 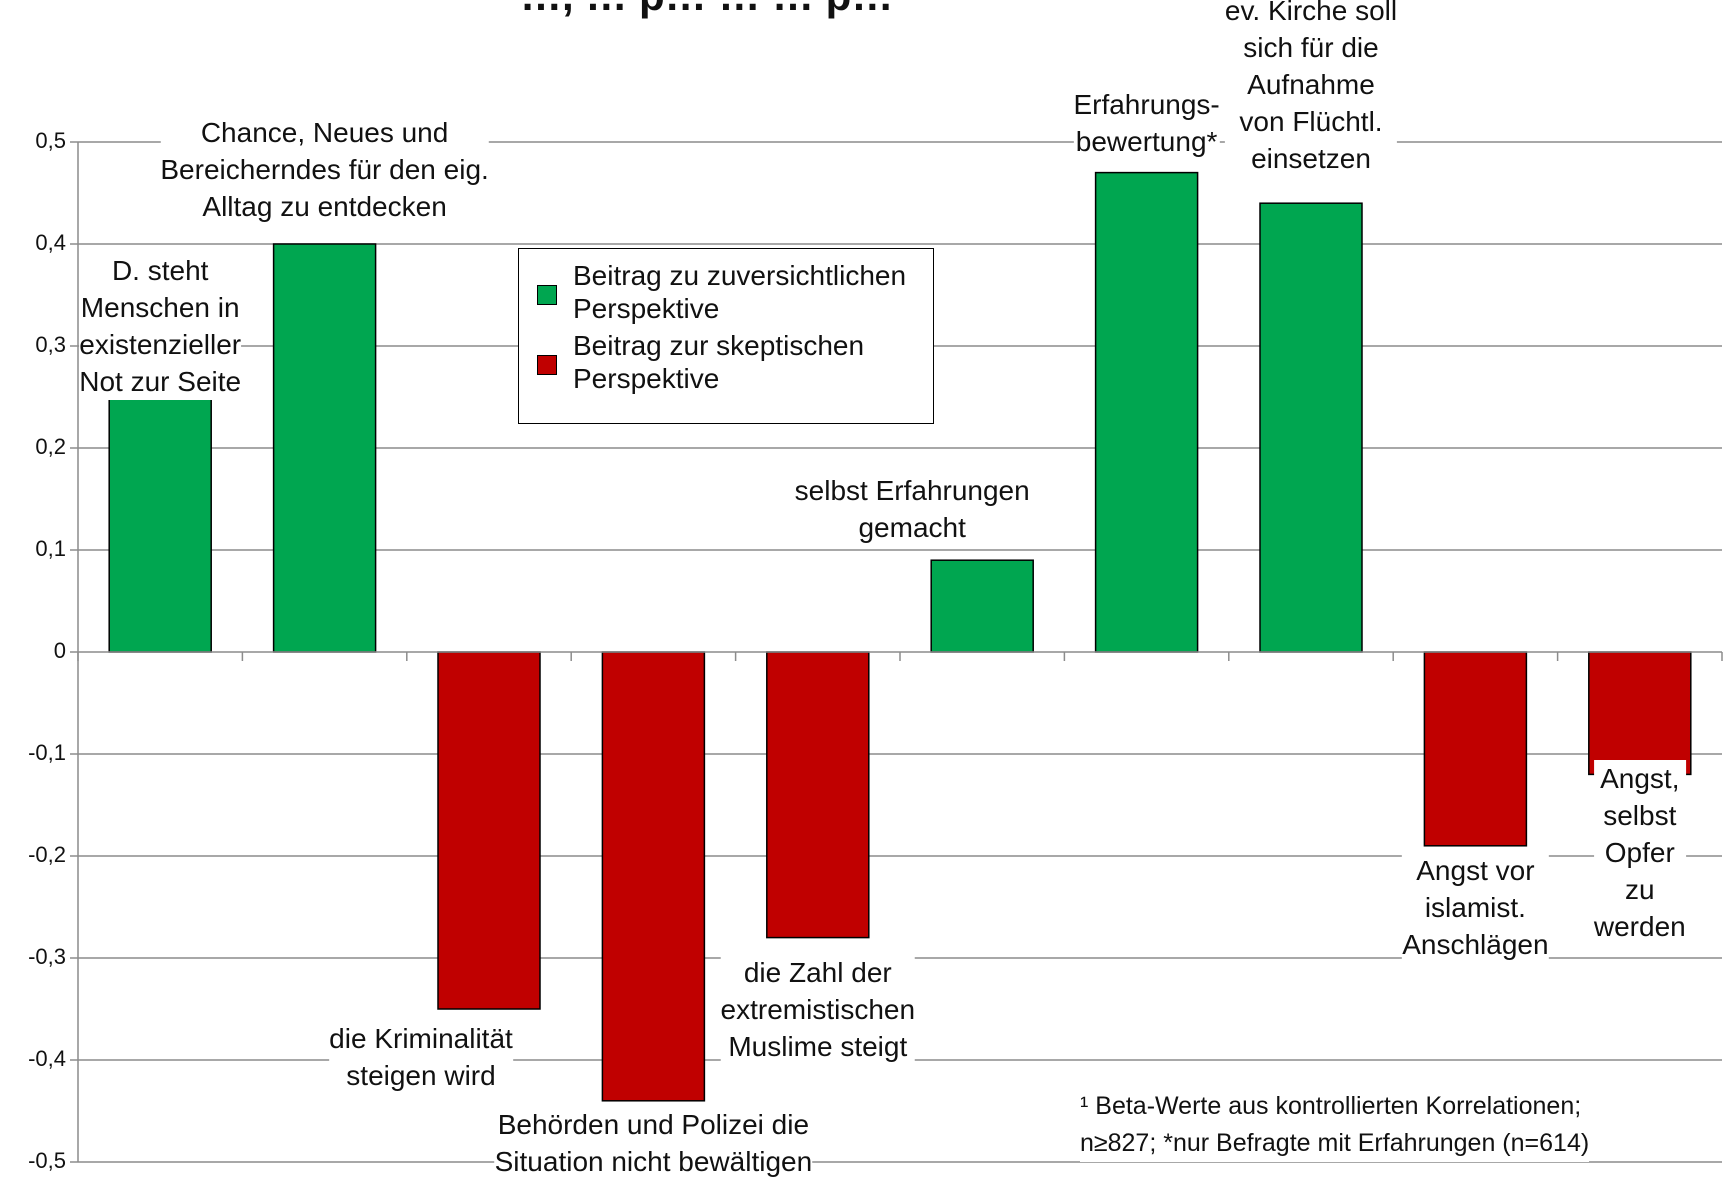 I want to click on y-tick-label: 0,3, so click(x=50, y=344).